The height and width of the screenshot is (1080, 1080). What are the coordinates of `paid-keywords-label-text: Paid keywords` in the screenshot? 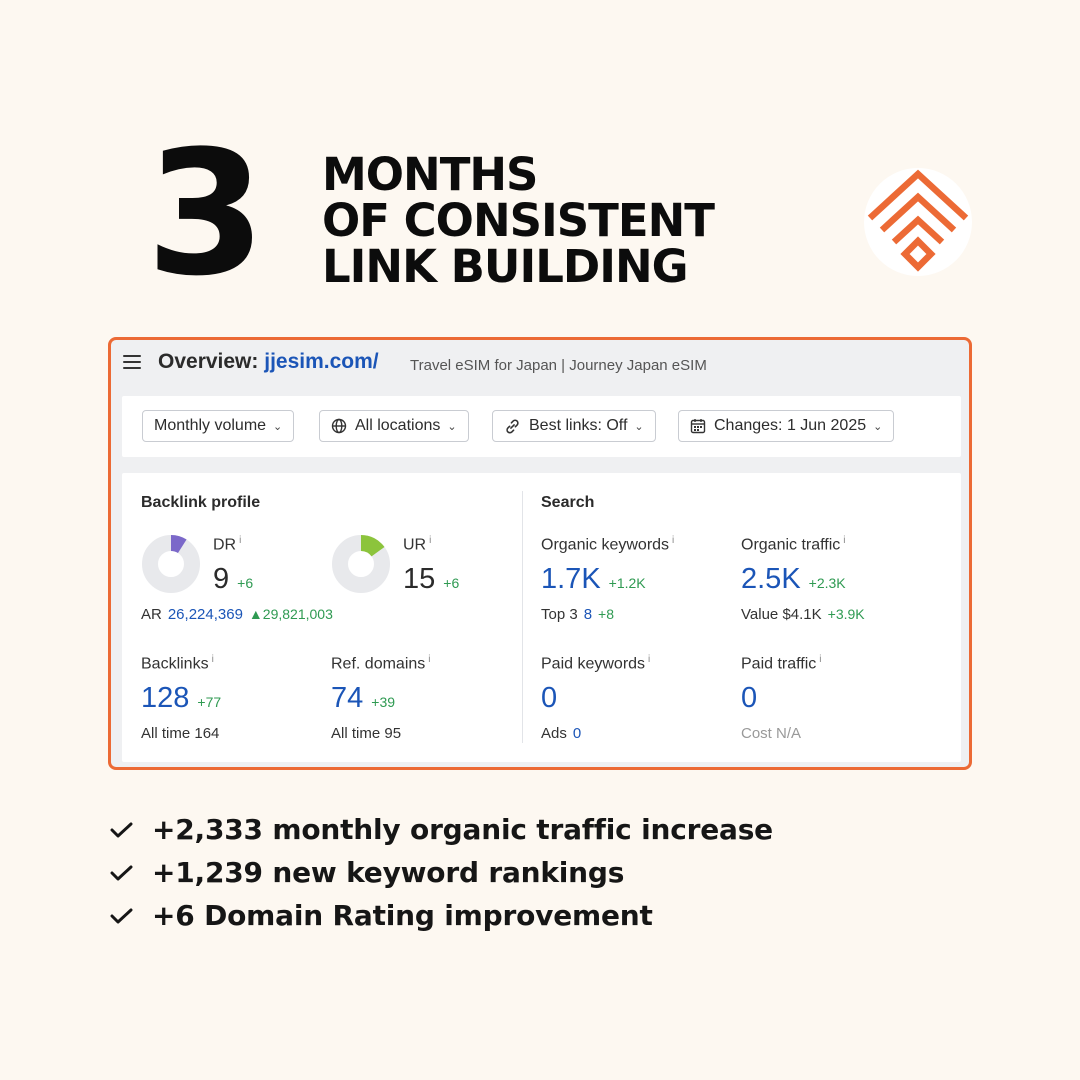 It's located at (593, 664).